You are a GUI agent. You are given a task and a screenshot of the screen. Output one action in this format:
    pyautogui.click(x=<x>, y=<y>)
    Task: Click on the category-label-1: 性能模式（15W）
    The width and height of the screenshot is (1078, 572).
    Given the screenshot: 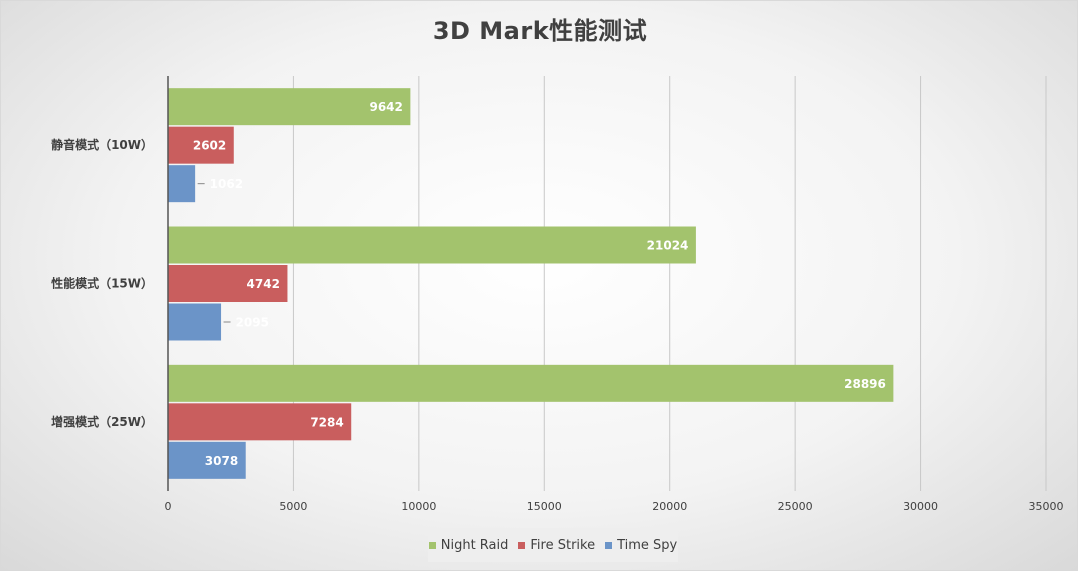 What is the action you would take?
    pyautogui.click(x=101, y=283)
    